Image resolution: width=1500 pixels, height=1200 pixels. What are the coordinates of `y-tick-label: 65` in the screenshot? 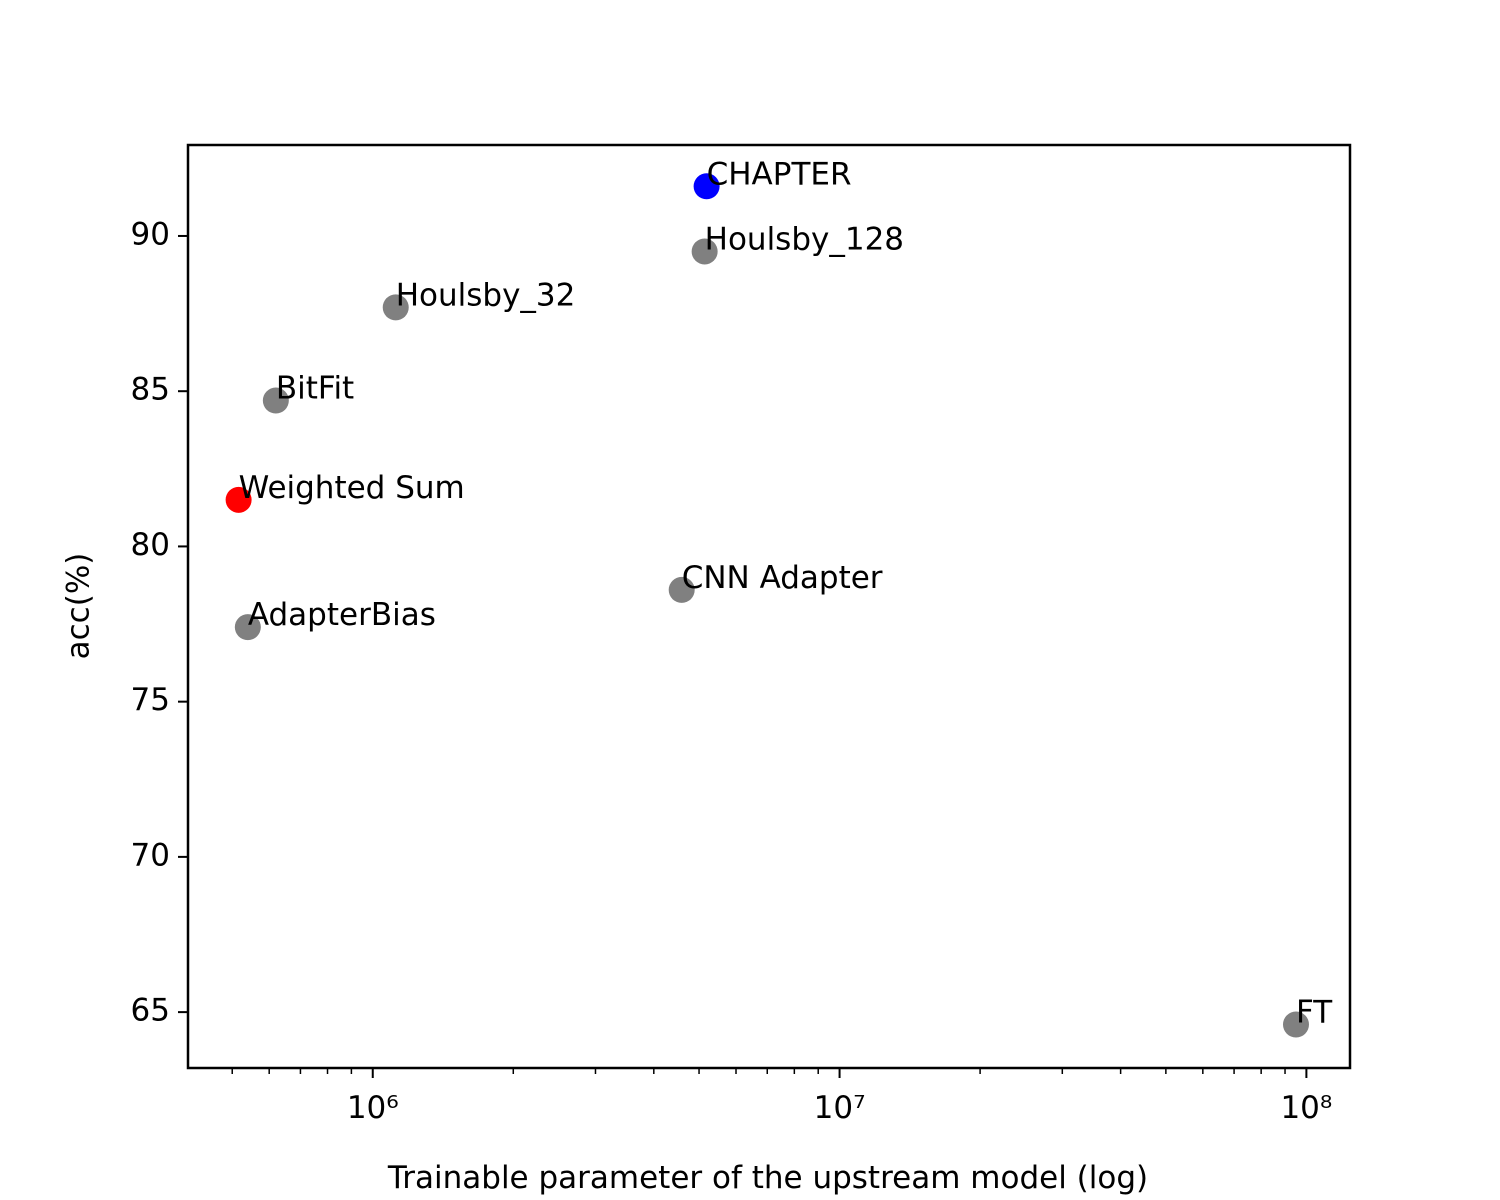 It's located at (150, 1011).